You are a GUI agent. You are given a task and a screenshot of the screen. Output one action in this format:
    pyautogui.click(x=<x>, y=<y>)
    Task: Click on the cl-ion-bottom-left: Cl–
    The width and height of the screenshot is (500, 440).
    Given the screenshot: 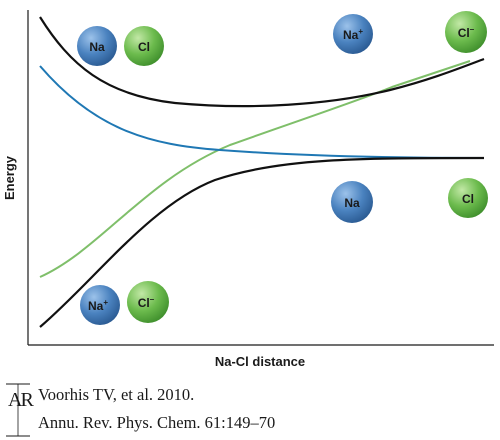 What is the action you would take?
    pyautogui.click(x=148, y=302)
    